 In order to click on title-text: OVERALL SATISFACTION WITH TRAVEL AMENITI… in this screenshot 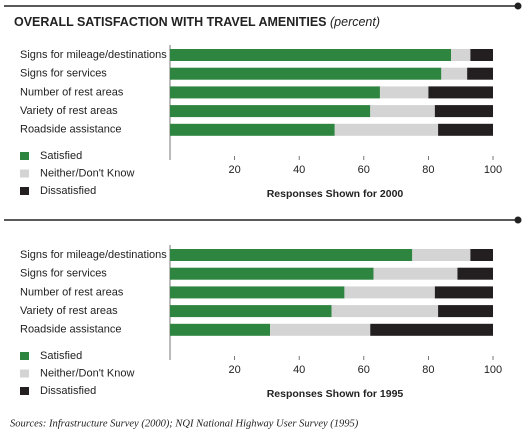, I will do `click(170, 22)`.